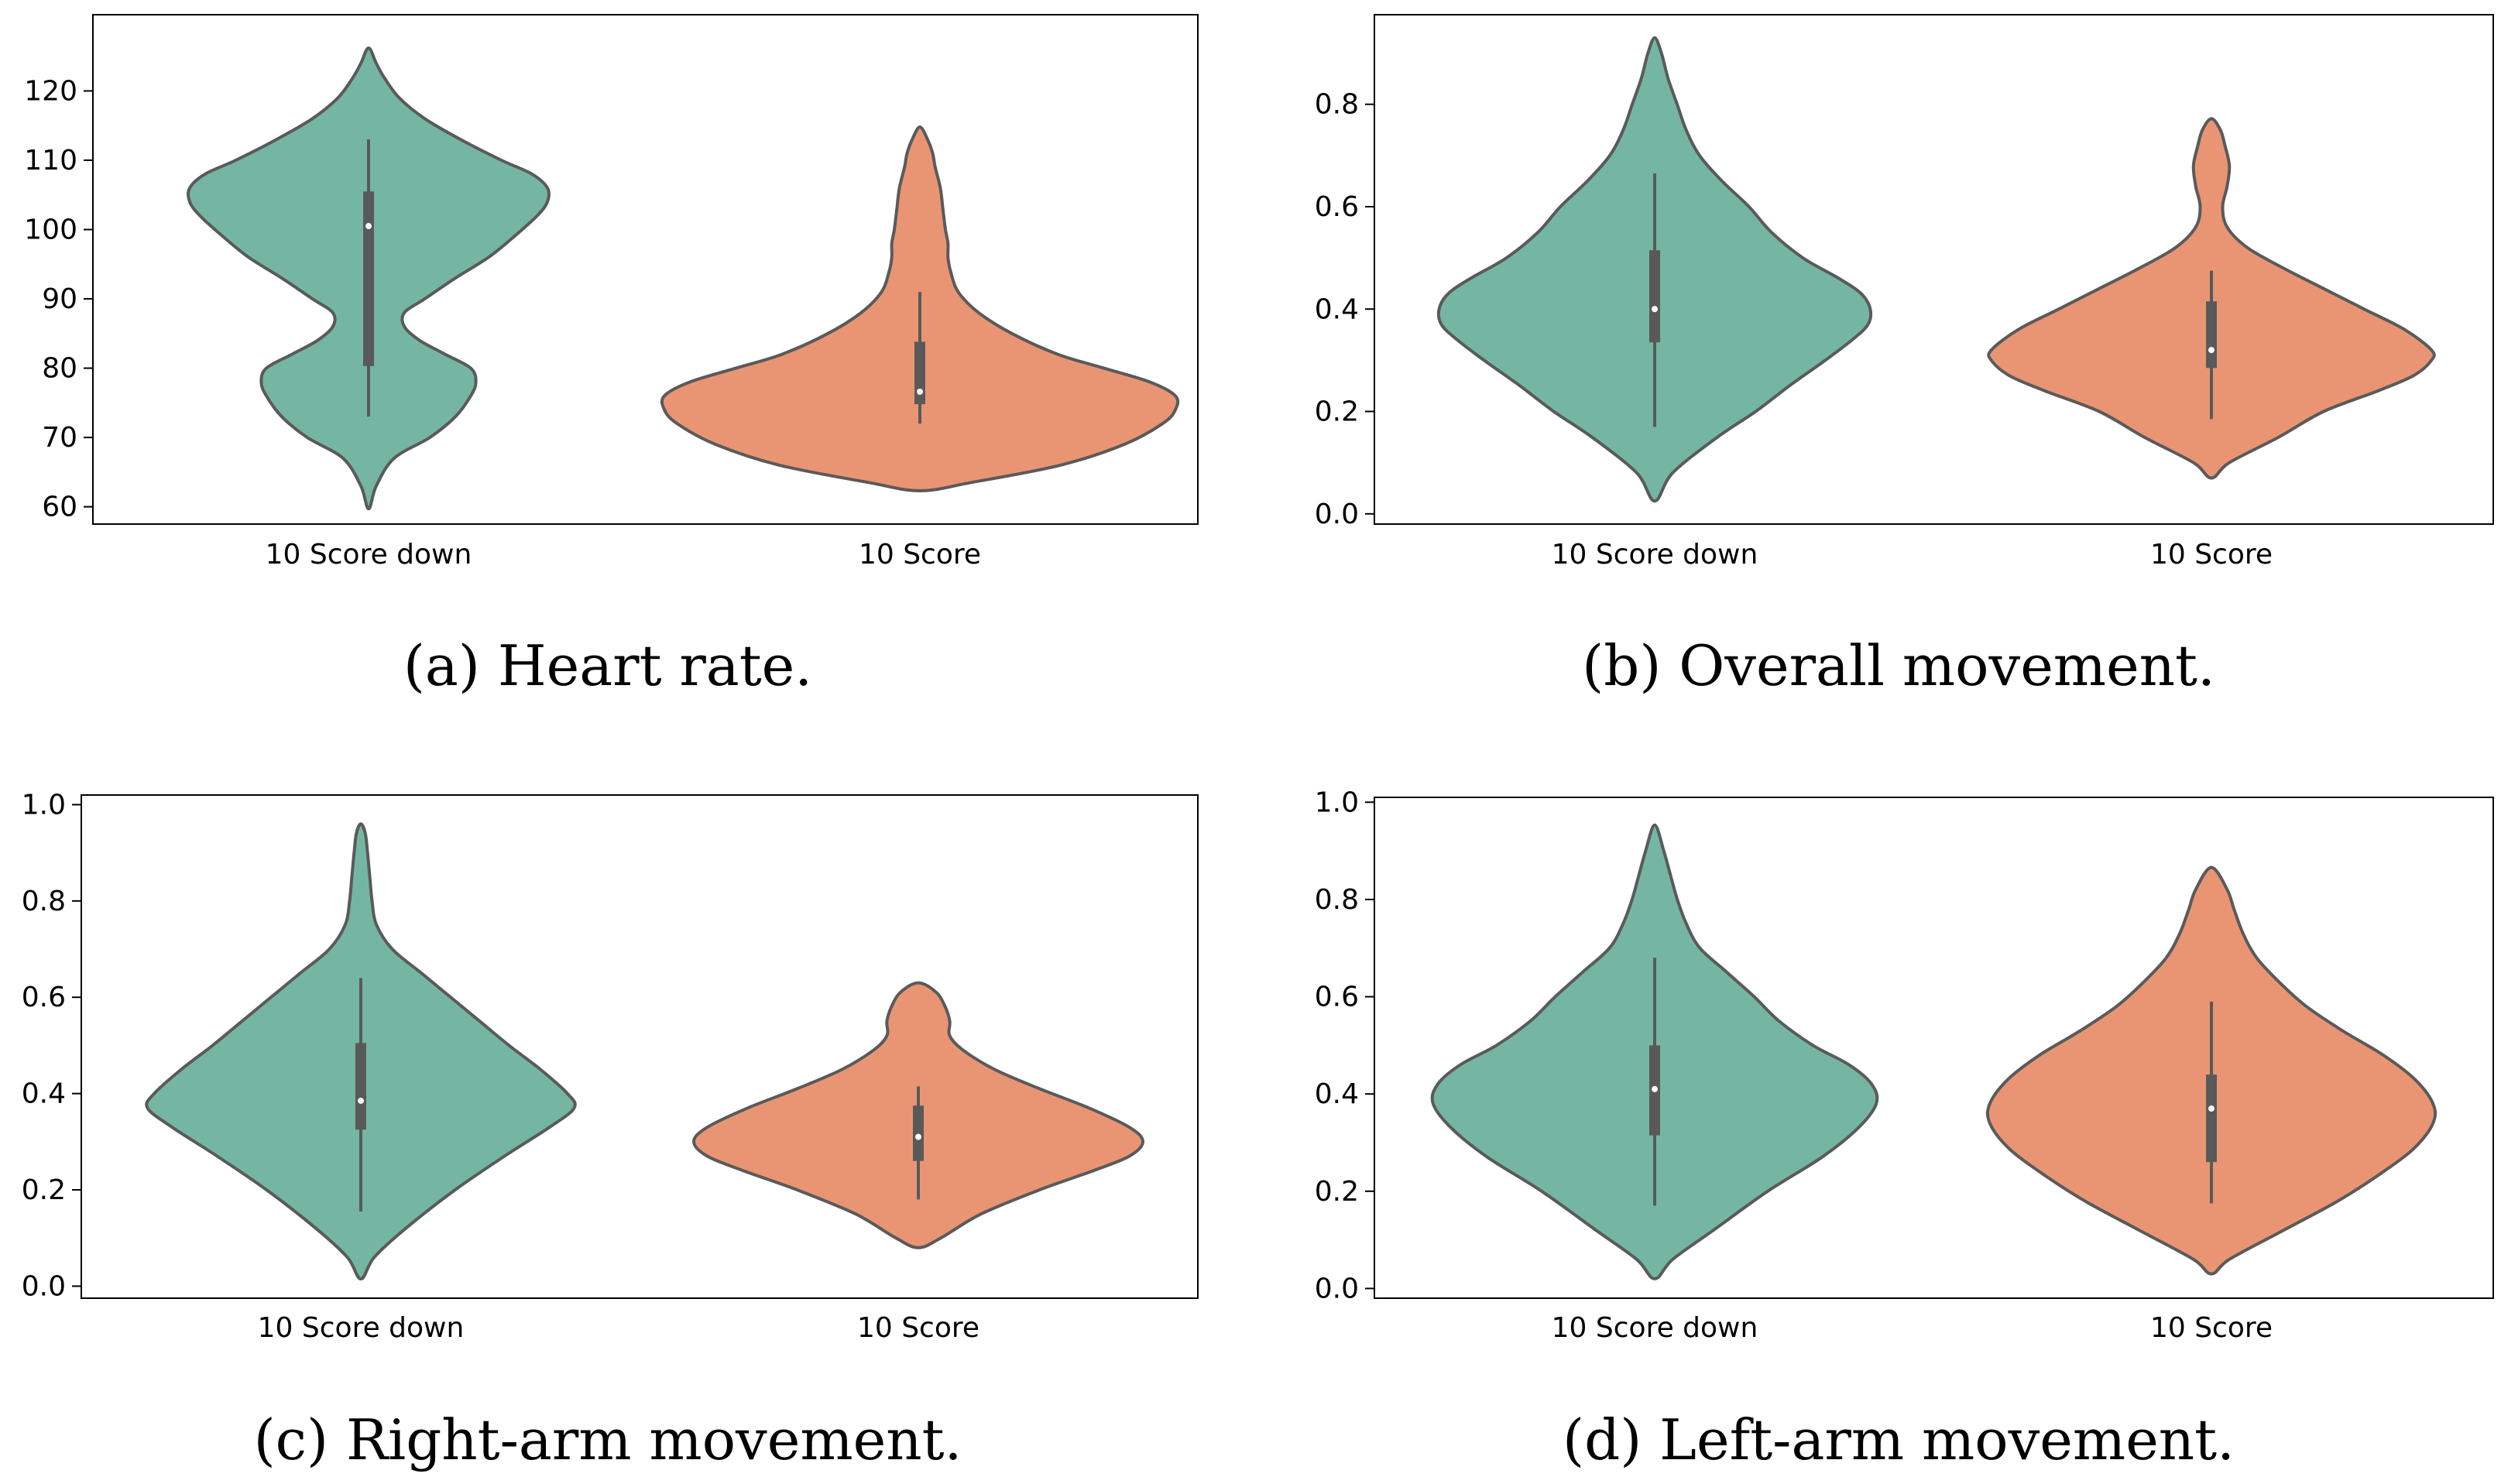  I want to click on y-tick-label: 110, so click(51, 161).